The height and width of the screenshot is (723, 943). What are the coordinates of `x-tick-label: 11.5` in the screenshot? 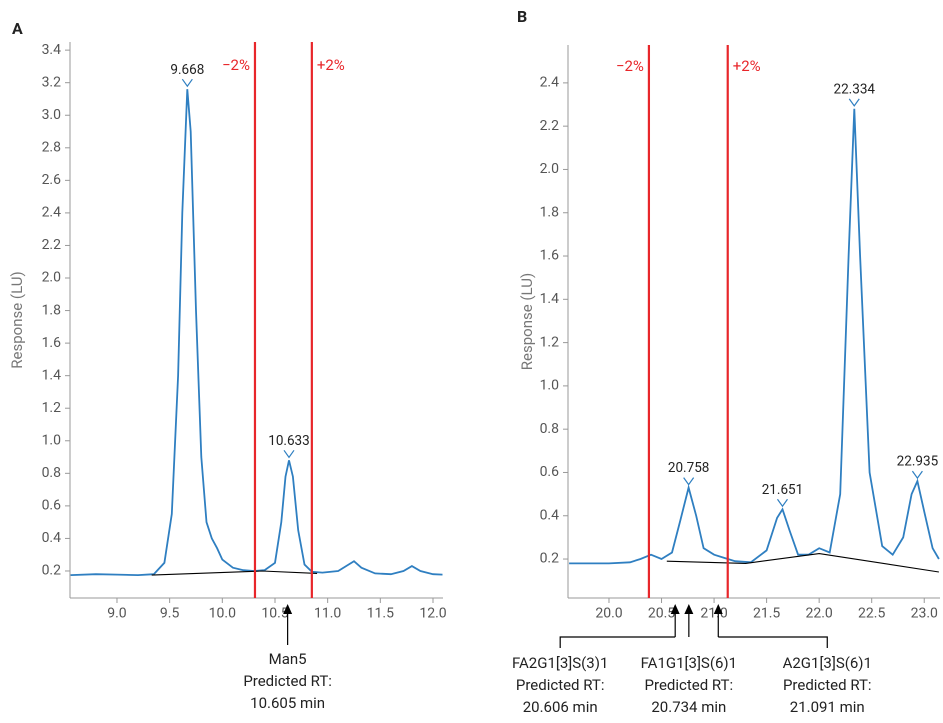 It's located at (380, 614).